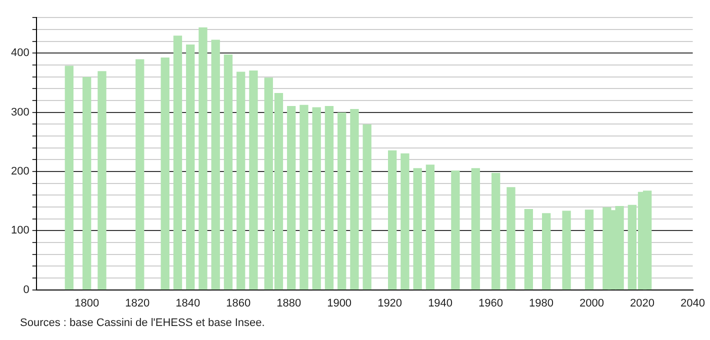 Image resolution: width=710 pixels, height=340 pixels. What do you see at coordinates (20, 230) in the screenshot?
I see `y-tick-label: 100` at bounding box center [20, 230].